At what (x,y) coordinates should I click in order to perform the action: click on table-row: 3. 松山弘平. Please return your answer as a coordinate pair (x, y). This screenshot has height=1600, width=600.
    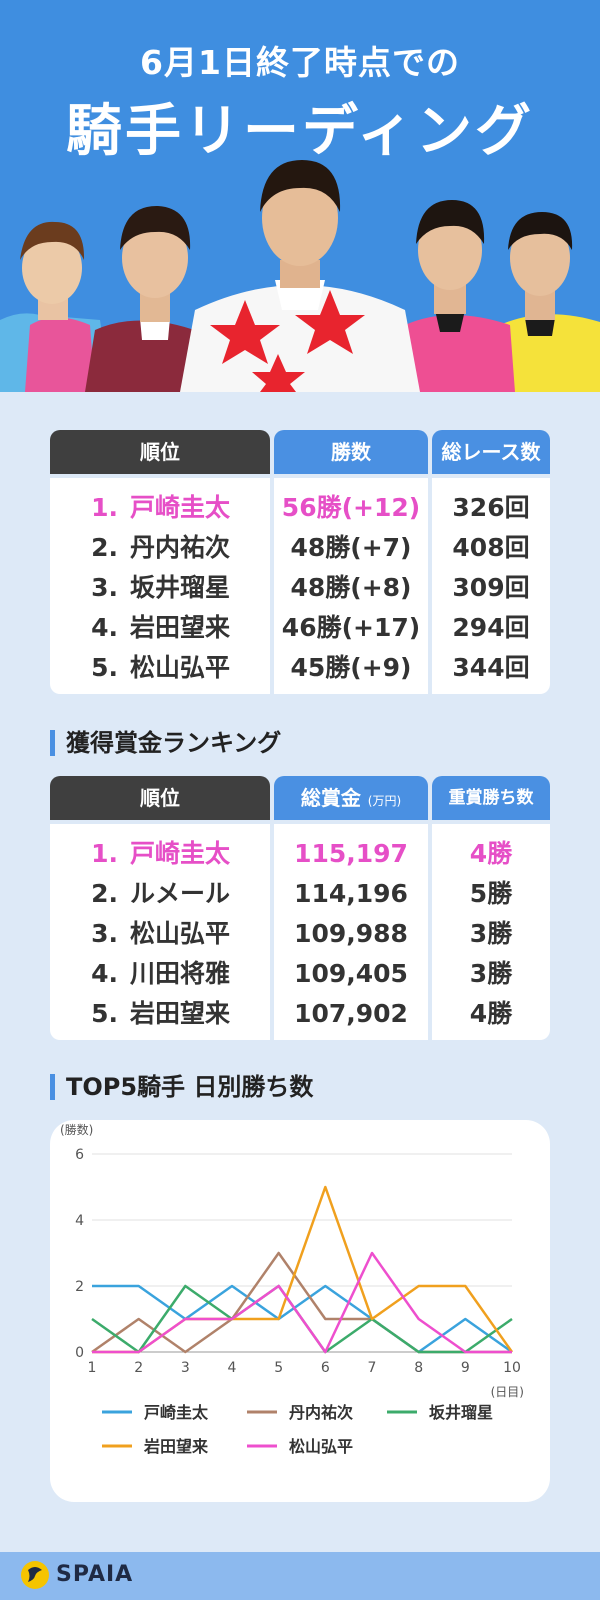
    Looking at the image, I should click on (160, 934).